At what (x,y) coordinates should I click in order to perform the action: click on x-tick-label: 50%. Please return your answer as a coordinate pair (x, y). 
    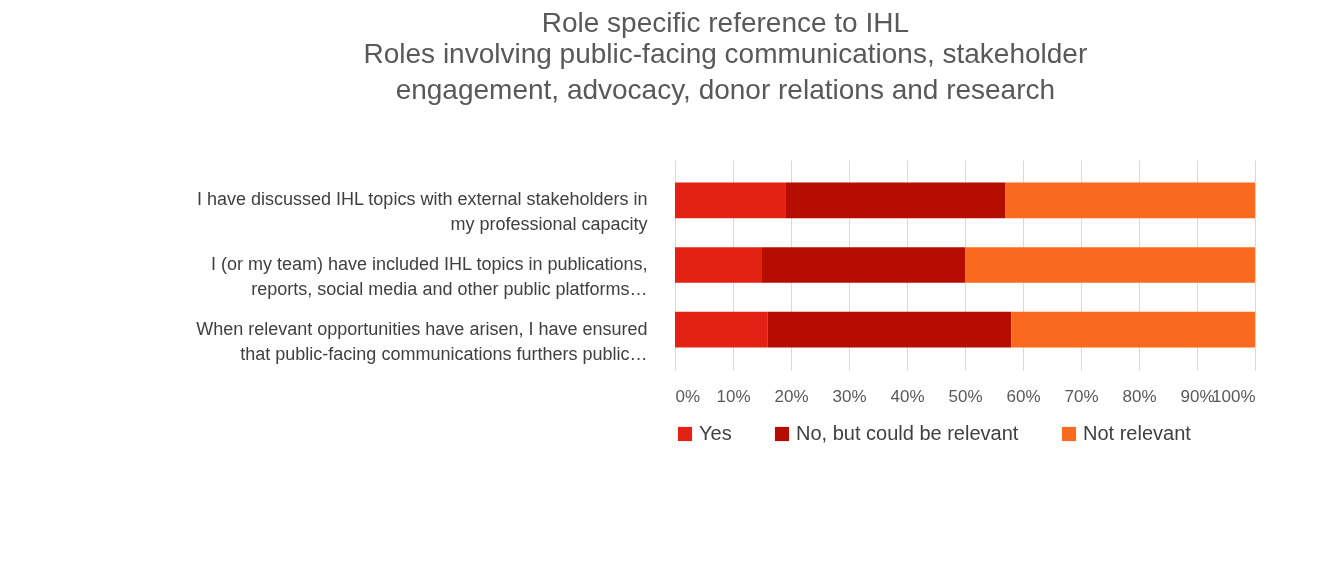
    Looking at the image, I should click on (965, 396).